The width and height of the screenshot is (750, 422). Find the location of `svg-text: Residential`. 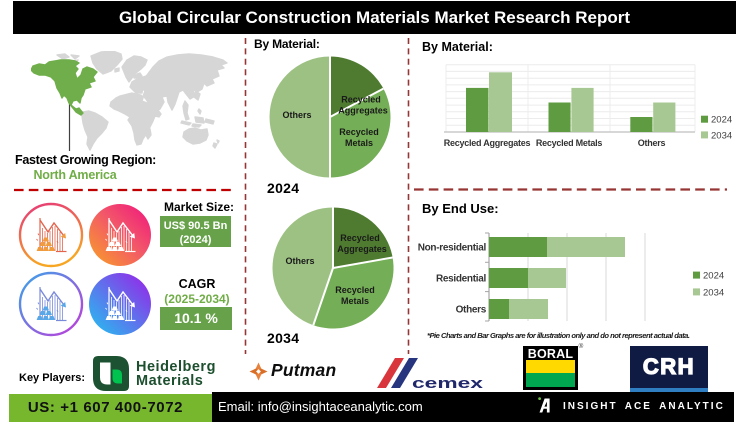

svg-text: Residential is located at coordinates (461, 279).